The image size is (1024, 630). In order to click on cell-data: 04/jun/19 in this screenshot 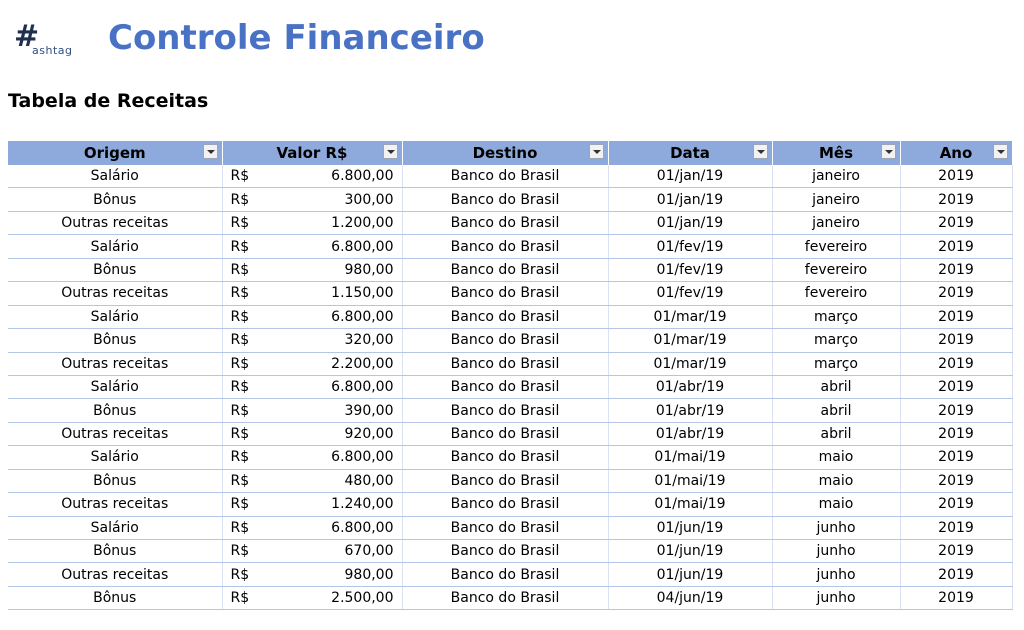, I will do `click(690, 598)`.